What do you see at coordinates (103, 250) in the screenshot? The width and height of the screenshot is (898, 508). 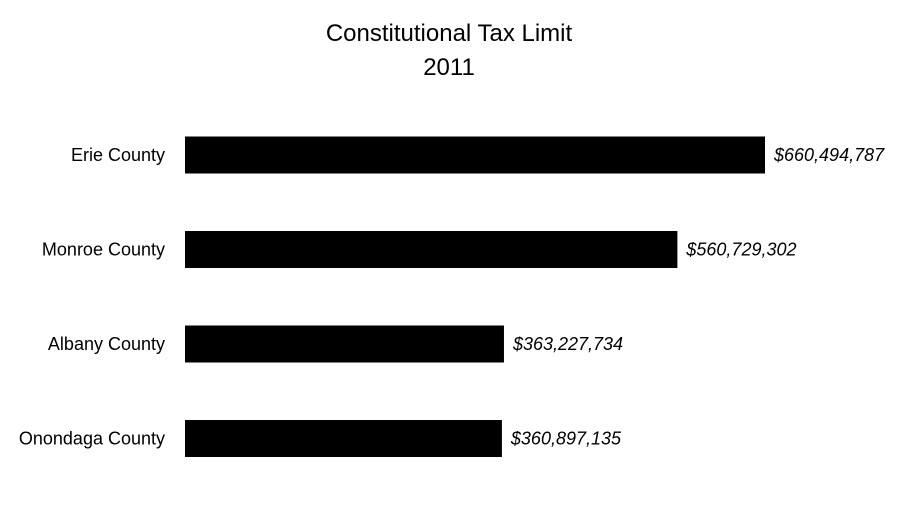 I see `category-label: Monroe County` at bounding box center [103, 250].